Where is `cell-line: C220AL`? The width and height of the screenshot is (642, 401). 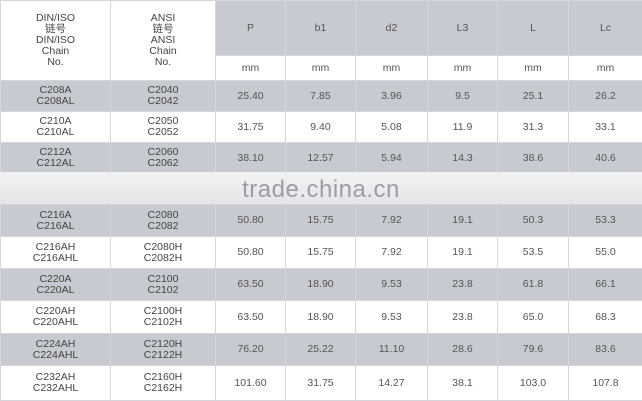 cell-line: C220AL is located at coordinates (56, 290).